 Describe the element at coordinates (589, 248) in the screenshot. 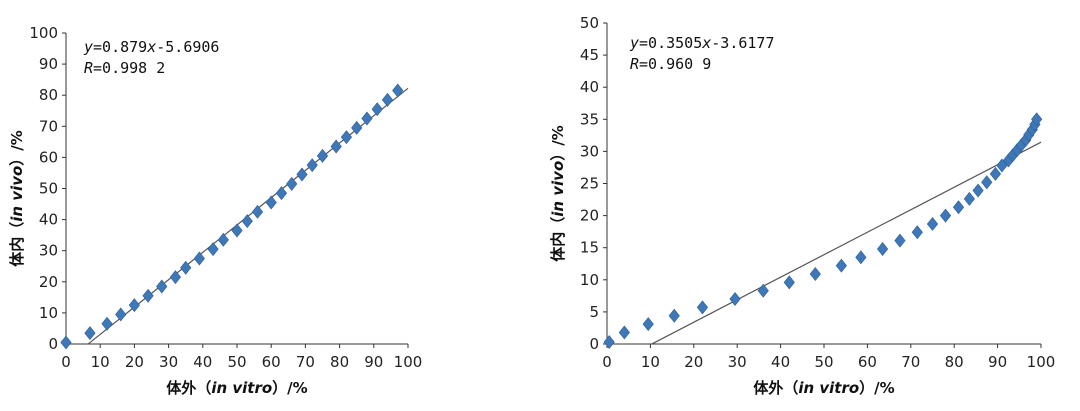

I see `y-tick-label: 15` at that location.